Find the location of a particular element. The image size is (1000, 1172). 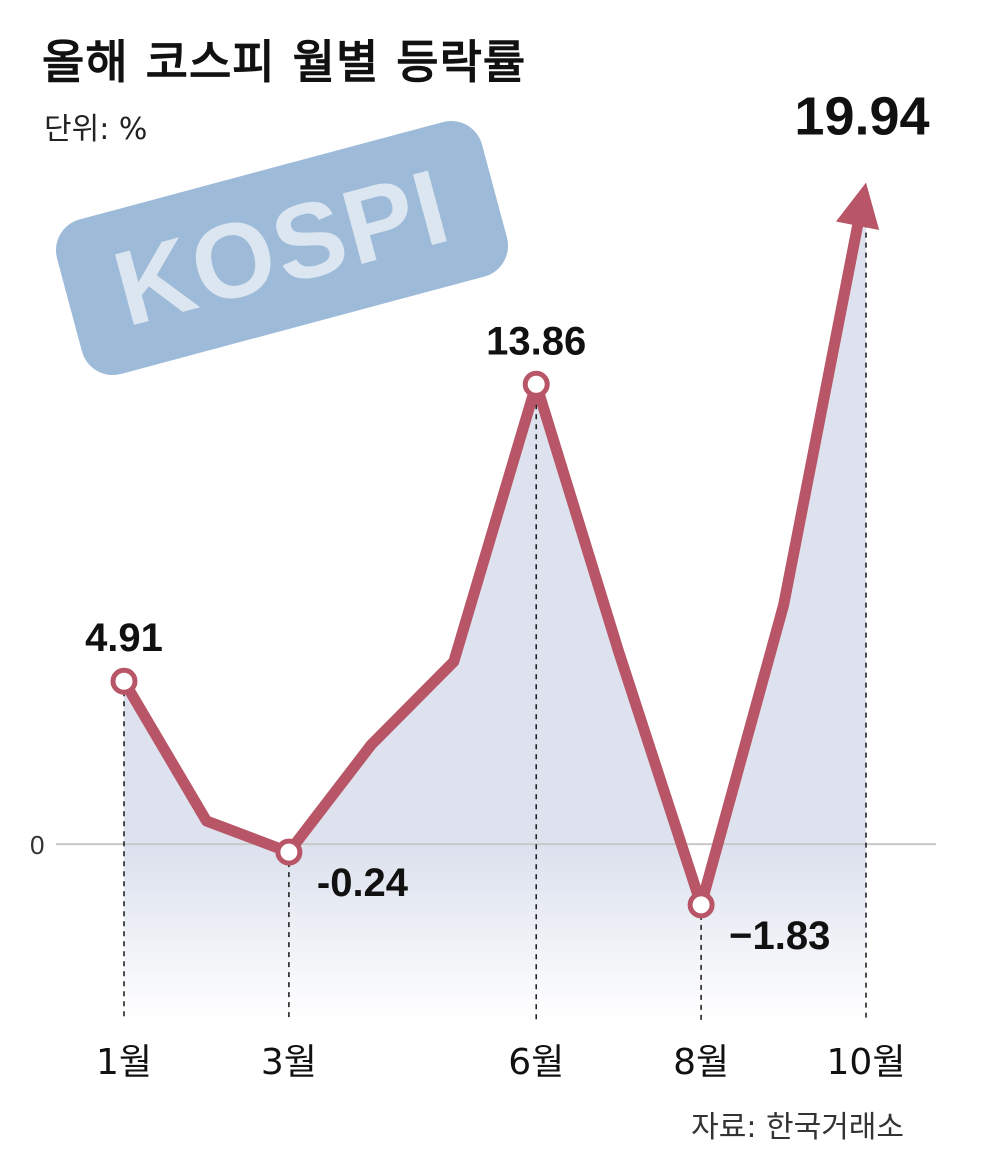

chart-title: 올해 코스피 월별 등락률 is located at coordinates (284, 62).